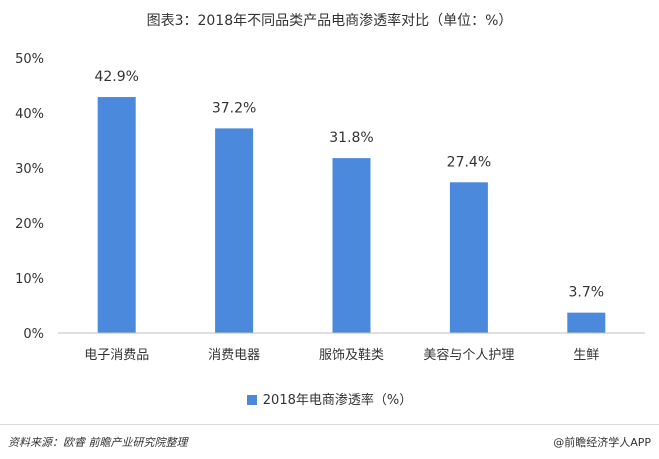 The width and height of the screenshot is (659, 459). What do you see at coordinates (116, 355) in the screenshot?
I see `x-tick-label: 电子消费品` at bounding box center [116, 355].